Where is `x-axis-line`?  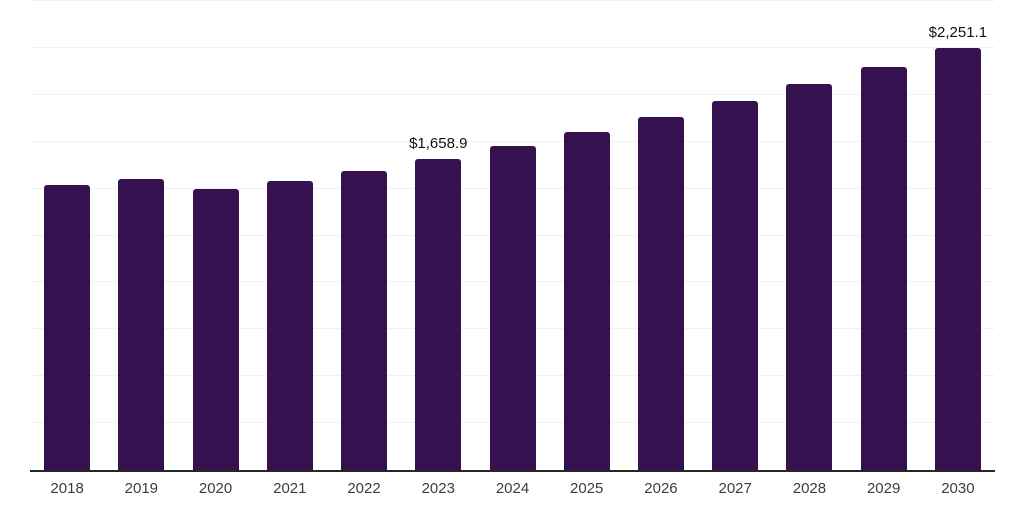
x-axis-line is located at coordinates (512, 471).